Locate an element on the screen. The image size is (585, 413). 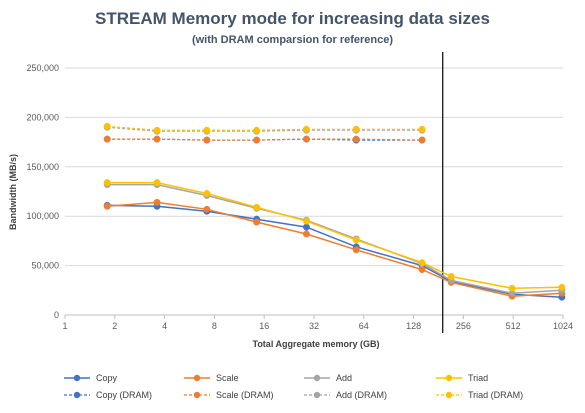
x-tick-label: 32 is located at coordinates (314, 326).